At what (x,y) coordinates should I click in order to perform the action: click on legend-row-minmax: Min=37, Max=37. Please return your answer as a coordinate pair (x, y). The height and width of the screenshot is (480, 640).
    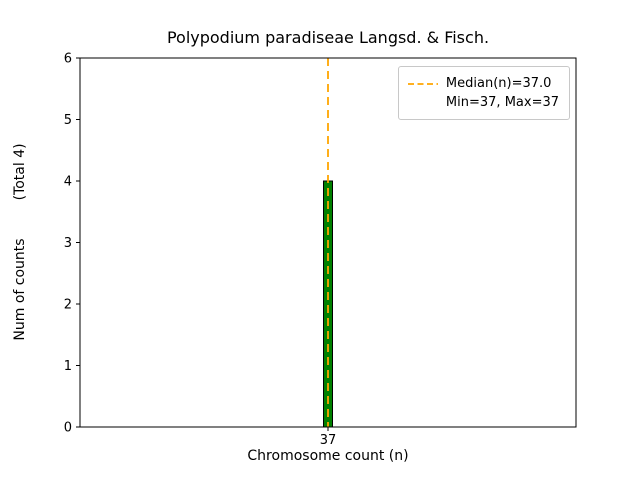
    Looking at the image, I should click on (483, 102).